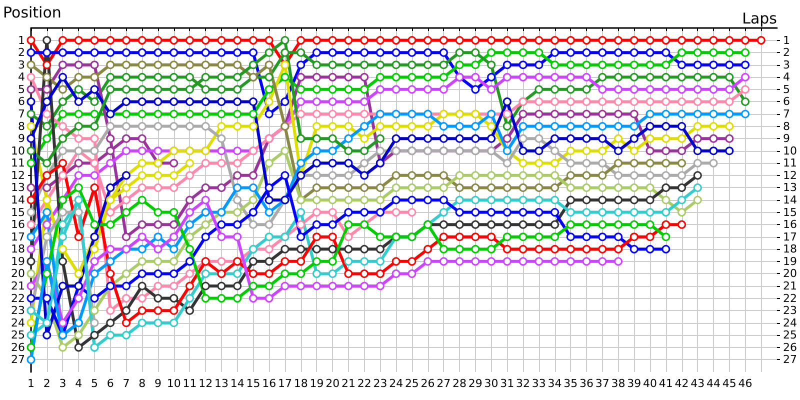 The width and height of the screenshot is (800, 400). Describe the element at coordinates (189, 383) in the screenshot. I see `x-tick-label: 11` at that location.